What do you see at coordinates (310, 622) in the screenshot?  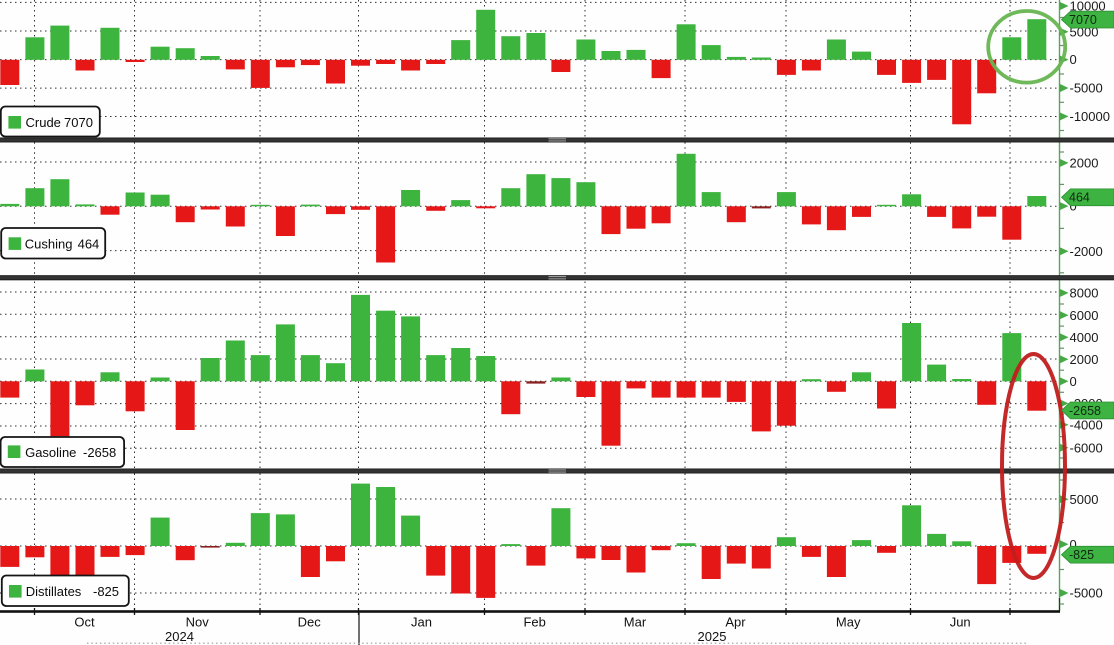 I see `svg-text: Dec` at bounding box center [310, 622].